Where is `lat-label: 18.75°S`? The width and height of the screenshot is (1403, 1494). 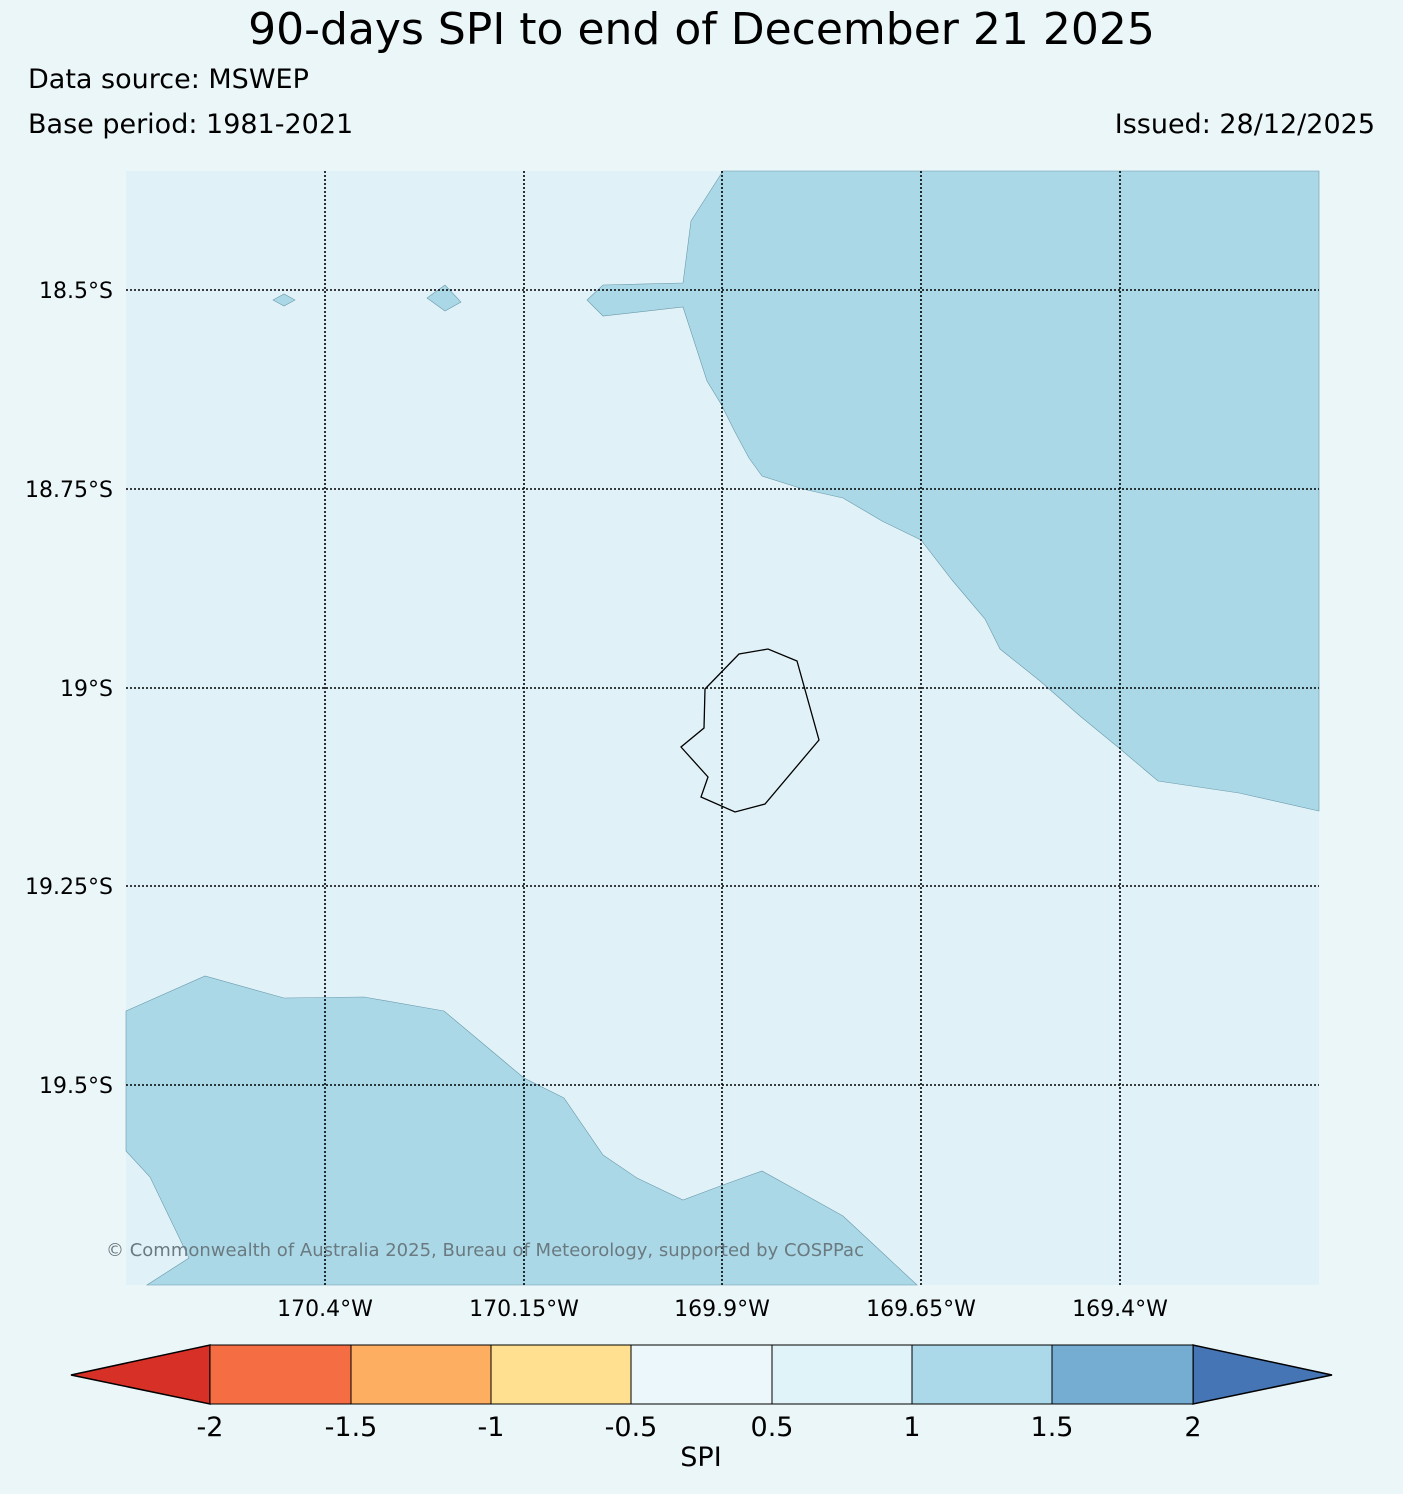
lat-label: 18.75°S is located at coordinates (69, 490).